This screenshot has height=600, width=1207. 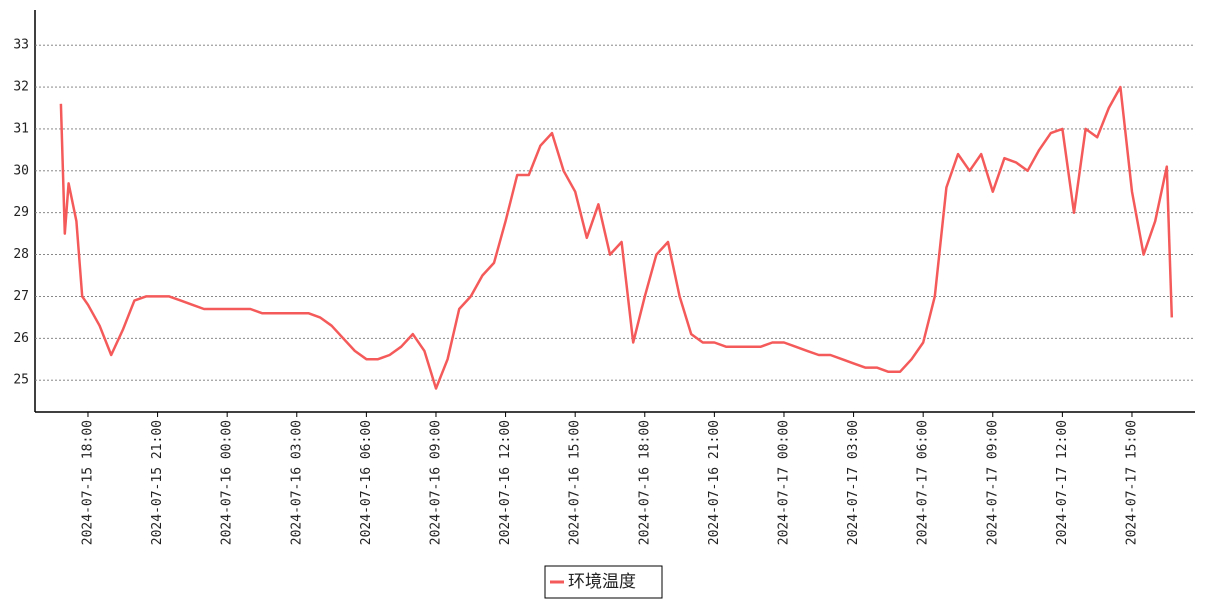 What do you see at coordinates (714, 482) in the screenshot?
I see `x-tick-label: 2024-07-16 21:00` at bounding box center [714, 482].